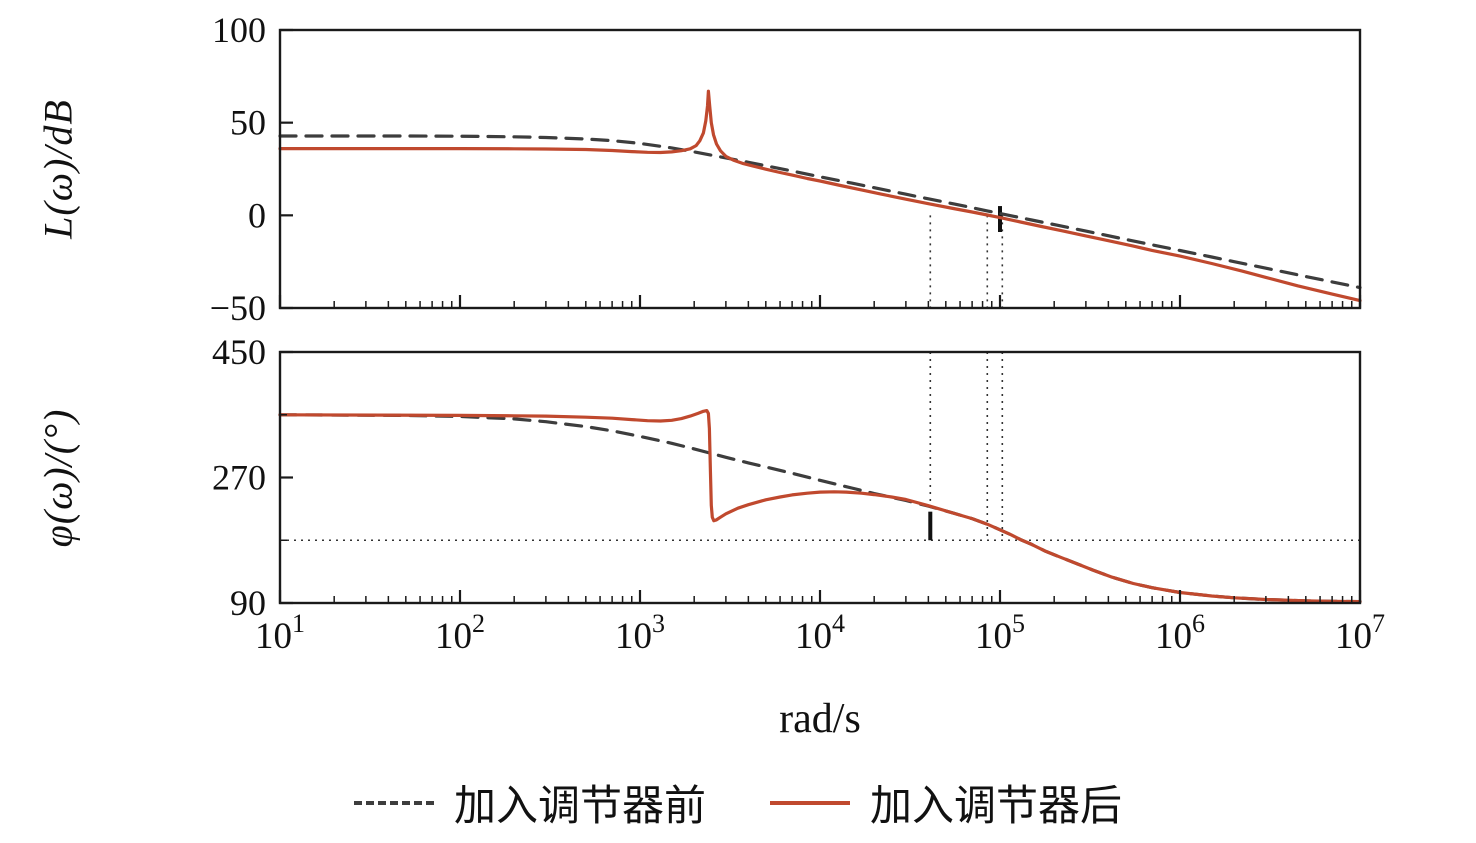 Image resolution: width=1476 pixels, height=843 pixels. I want to click on y-tick-label: 0, so click(257, 215).